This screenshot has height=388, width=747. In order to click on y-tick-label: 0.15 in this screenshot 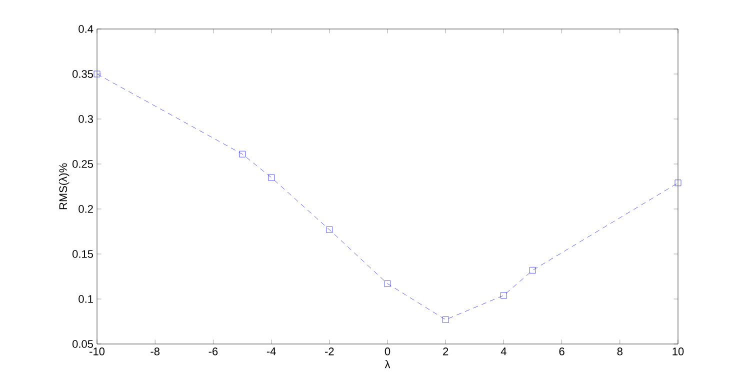, I will do `click(83, 254)`.